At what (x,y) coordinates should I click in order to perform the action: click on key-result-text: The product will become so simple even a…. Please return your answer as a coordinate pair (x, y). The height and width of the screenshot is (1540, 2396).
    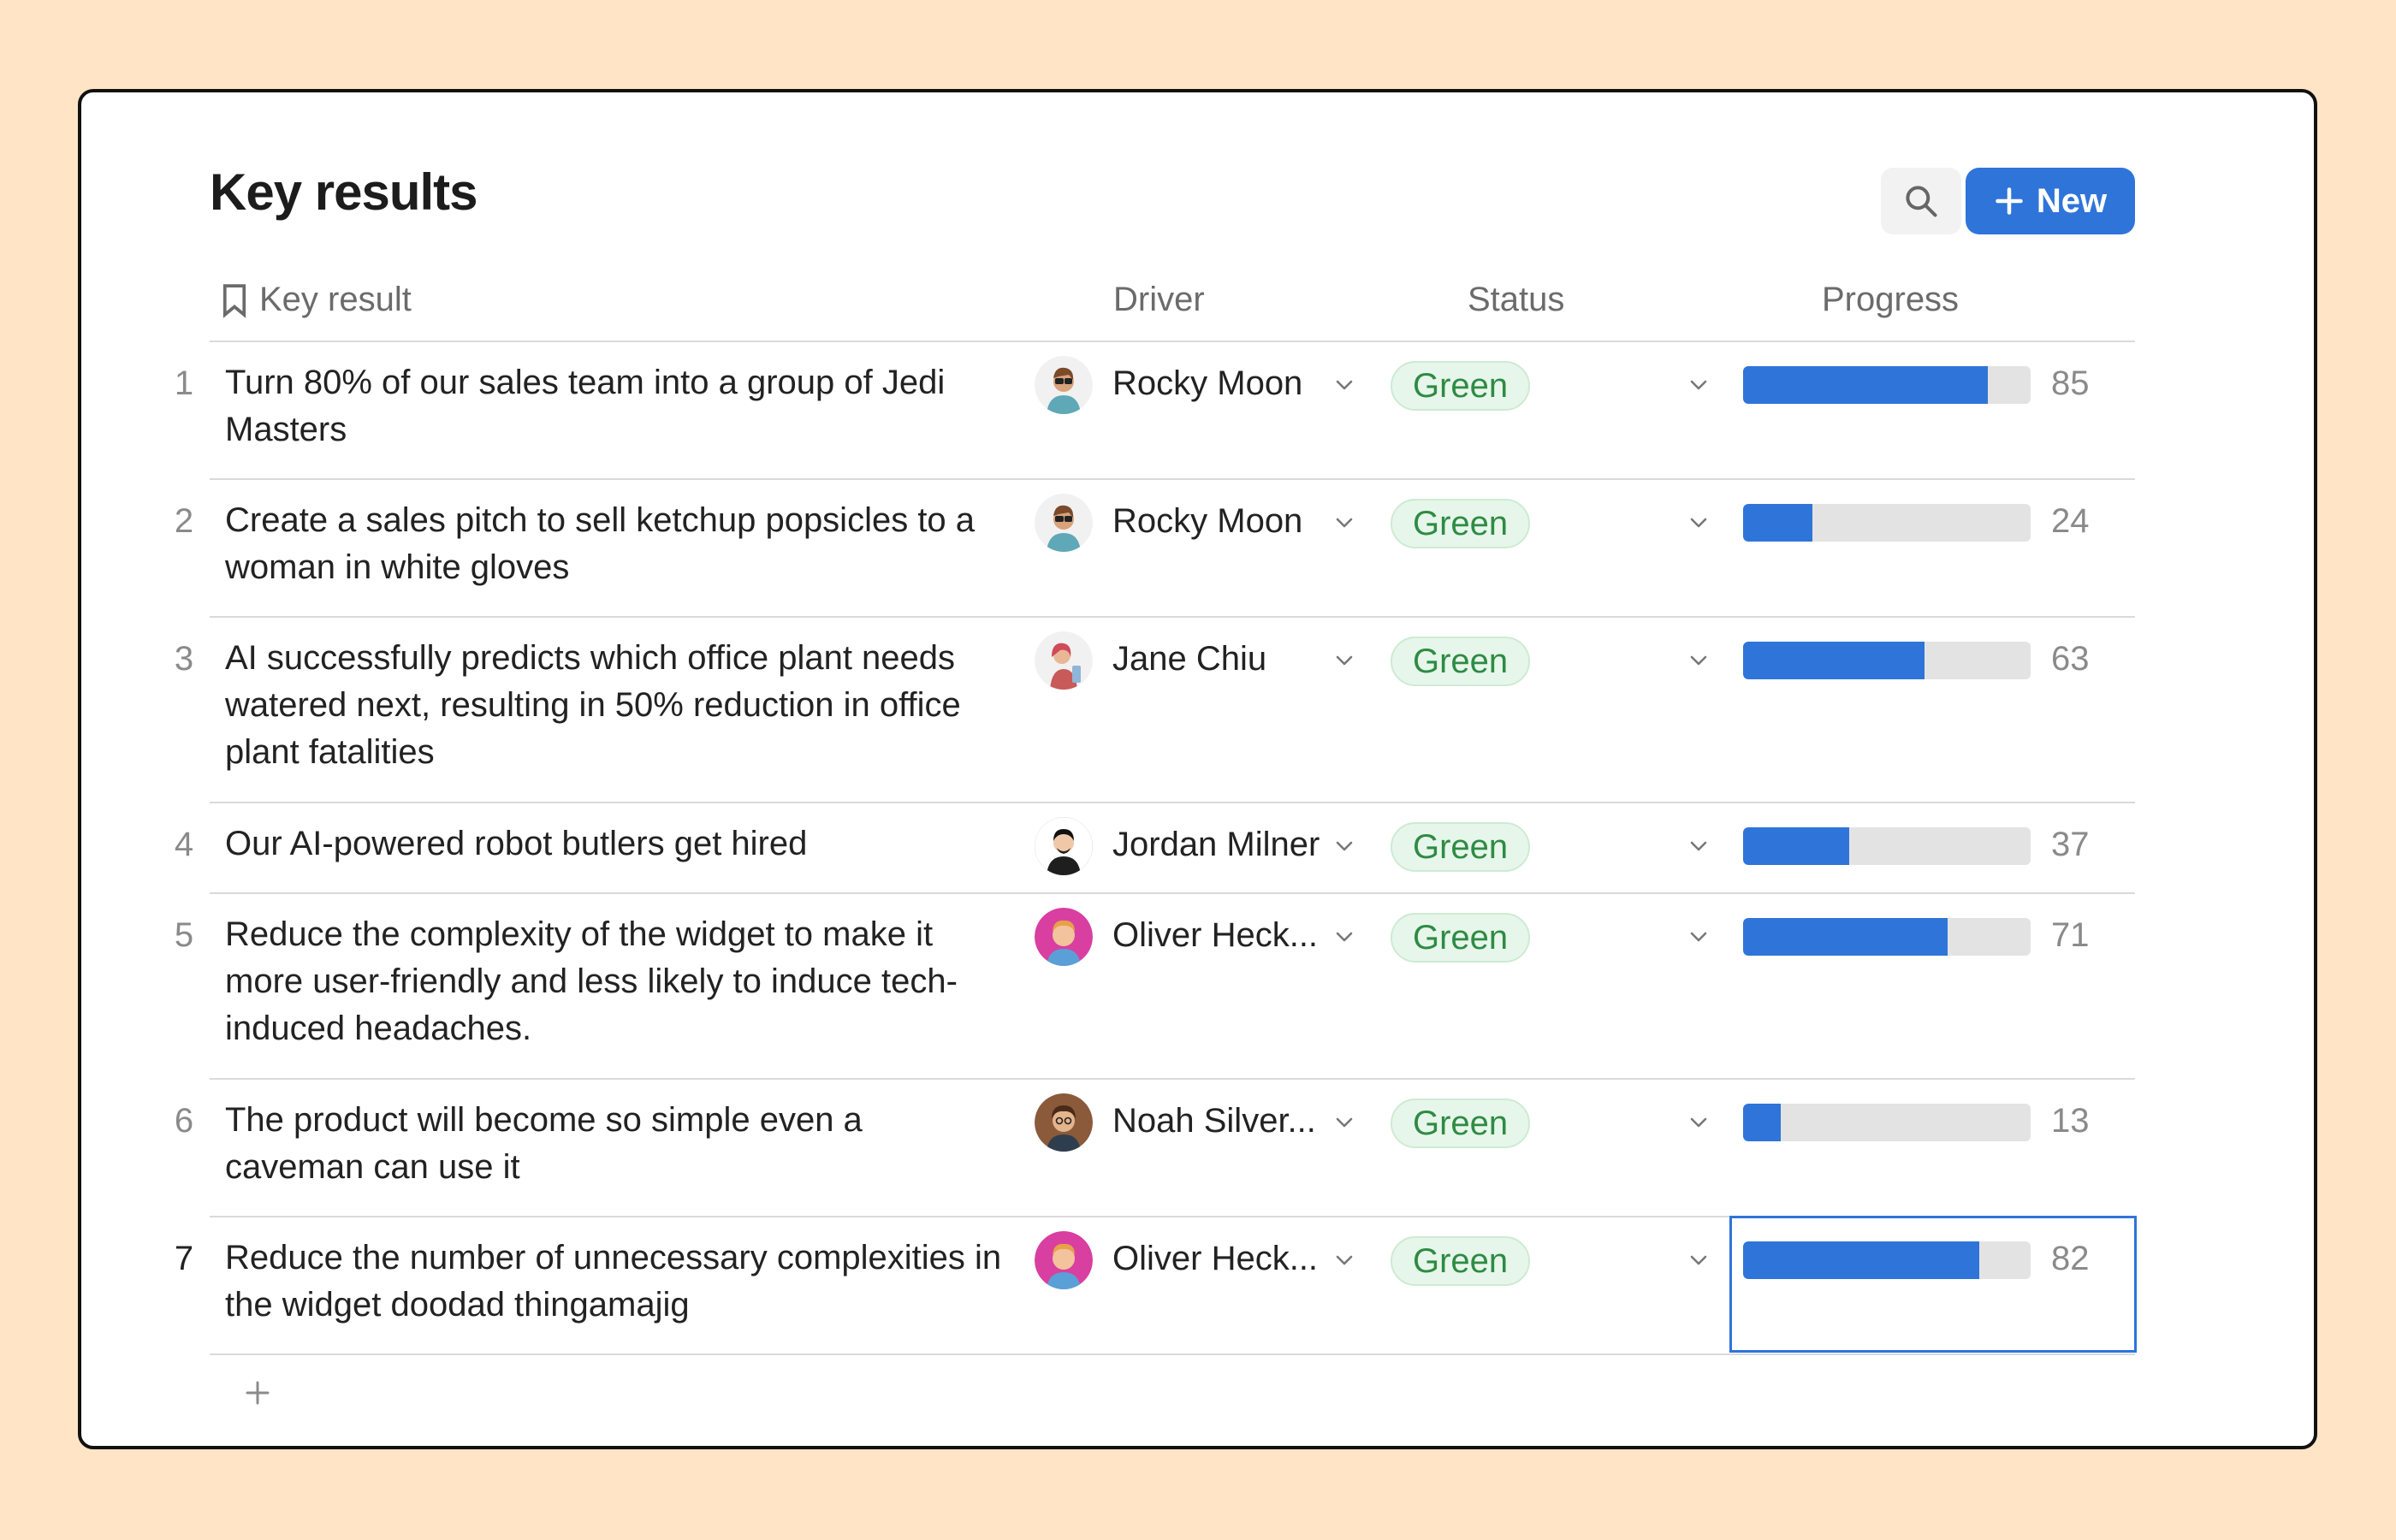
    Looking at the image, I should click on (544, 1143).